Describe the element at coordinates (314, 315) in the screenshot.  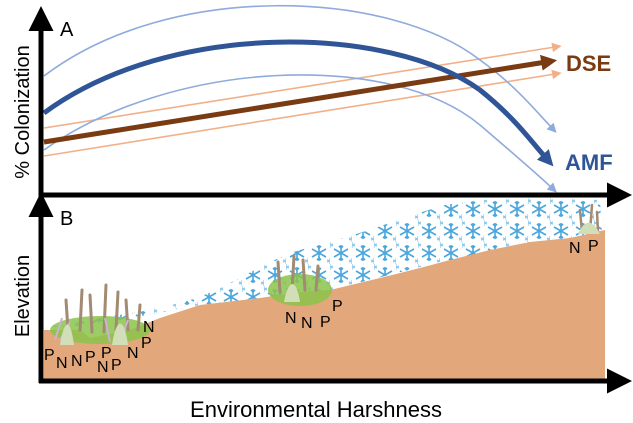
I see `np-labels-mid: N N P P P` at that location.